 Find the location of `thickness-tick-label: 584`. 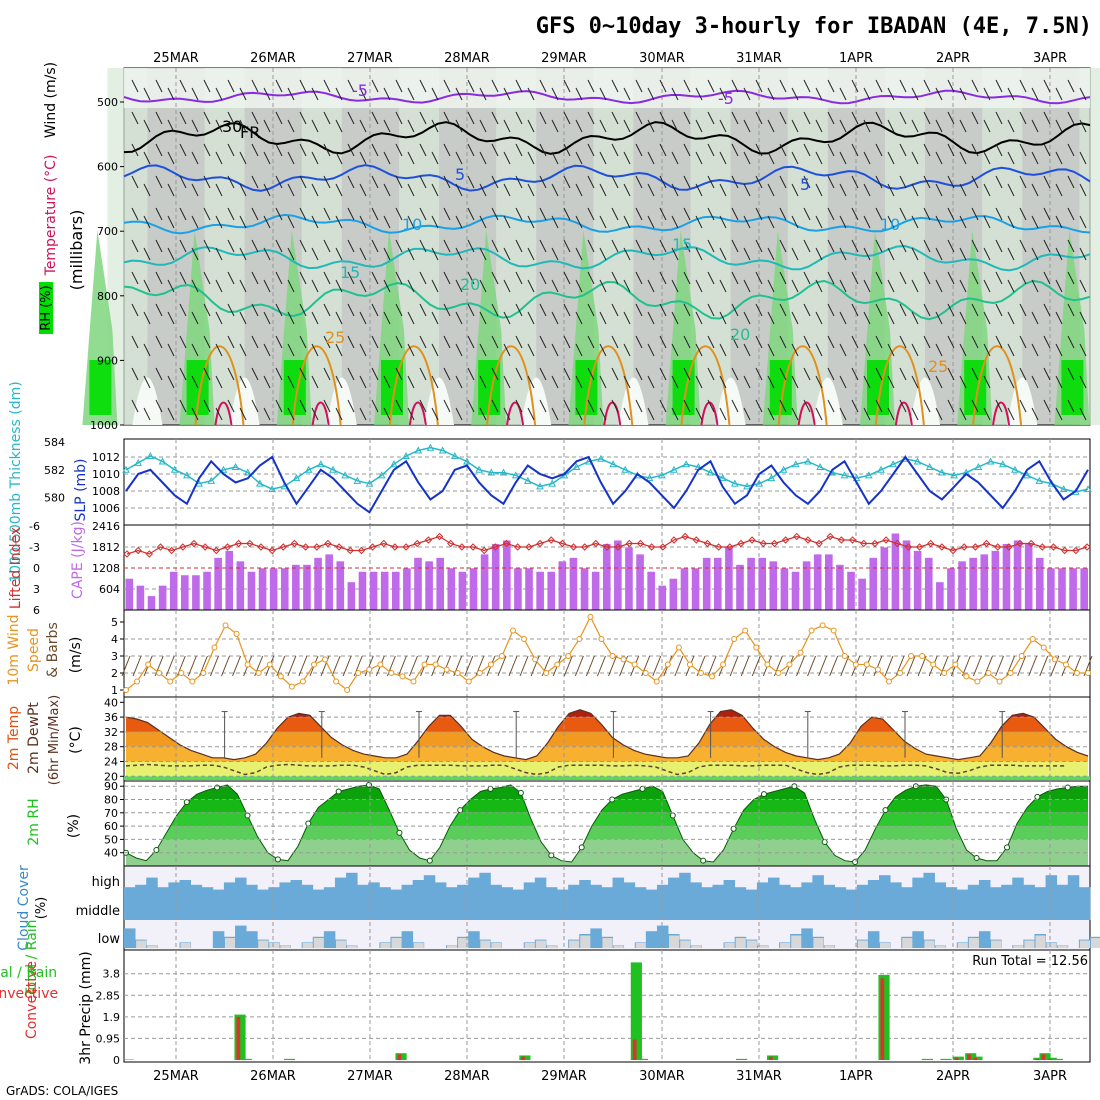

thickness-tick-label: 584 is located at coordinates (54, 442).